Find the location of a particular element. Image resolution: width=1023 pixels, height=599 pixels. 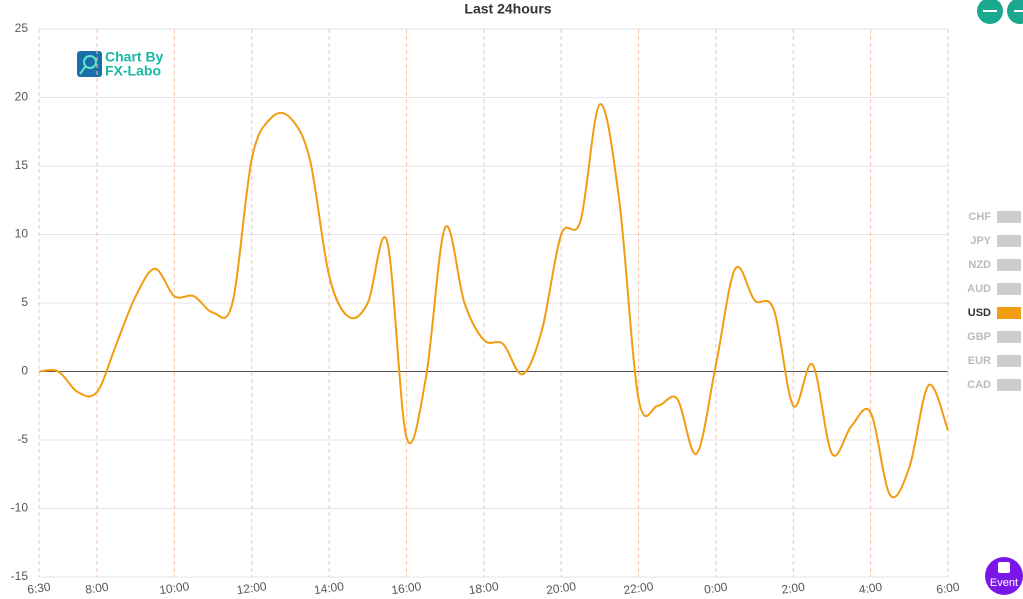

logo-handle is located at coordinates (82, 70).